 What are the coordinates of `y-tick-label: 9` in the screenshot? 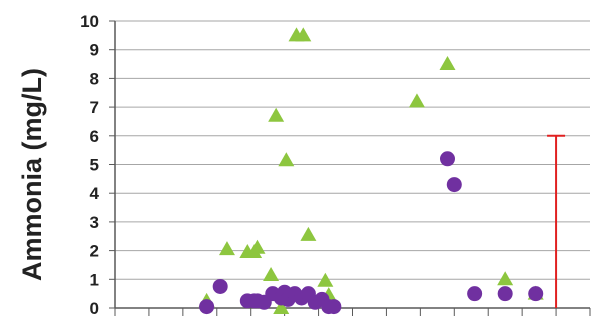 It's located at (94, 50).